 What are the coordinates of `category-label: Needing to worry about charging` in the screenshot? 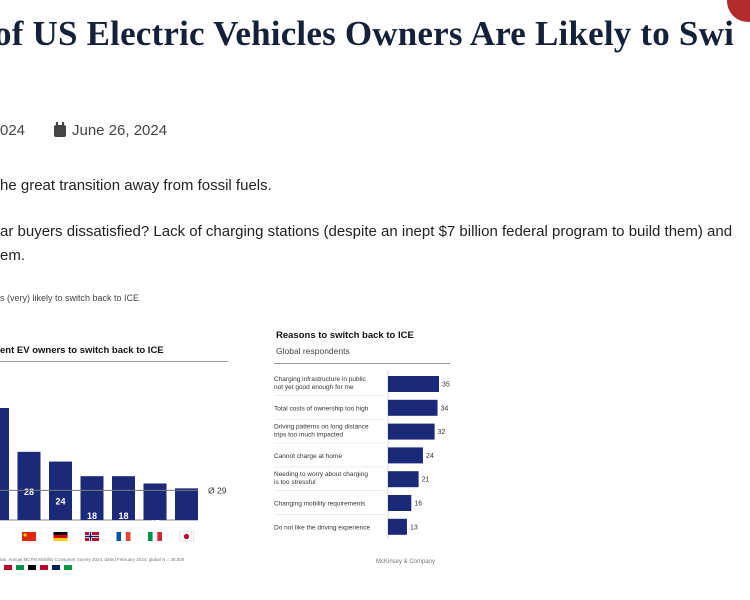 It's located at (321, 474).